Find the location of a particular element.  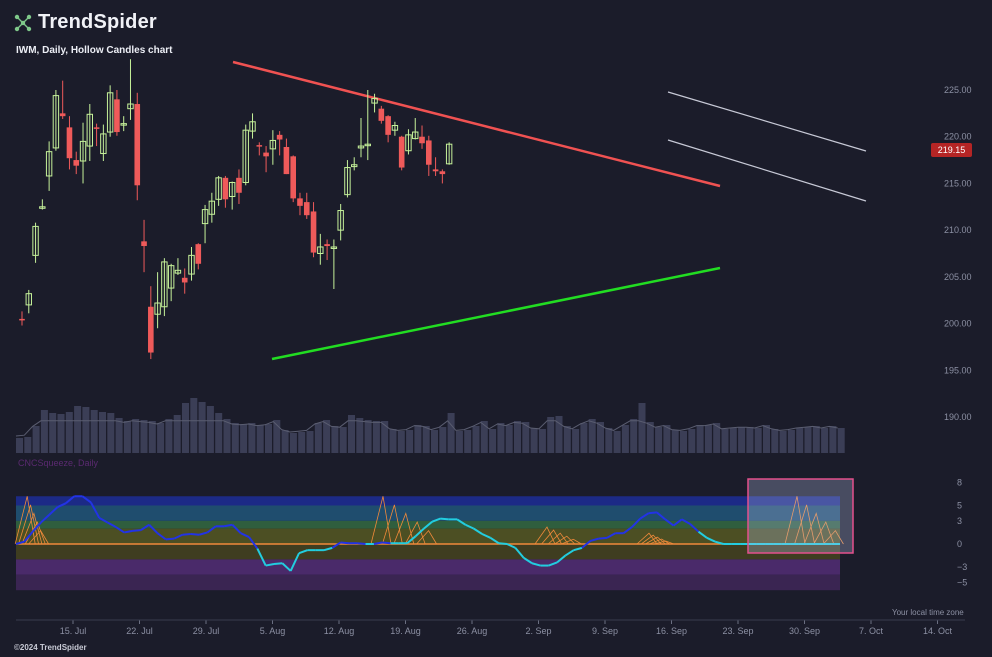

x-axis-tick: 12. Aug is located at coordinates (339, 631).